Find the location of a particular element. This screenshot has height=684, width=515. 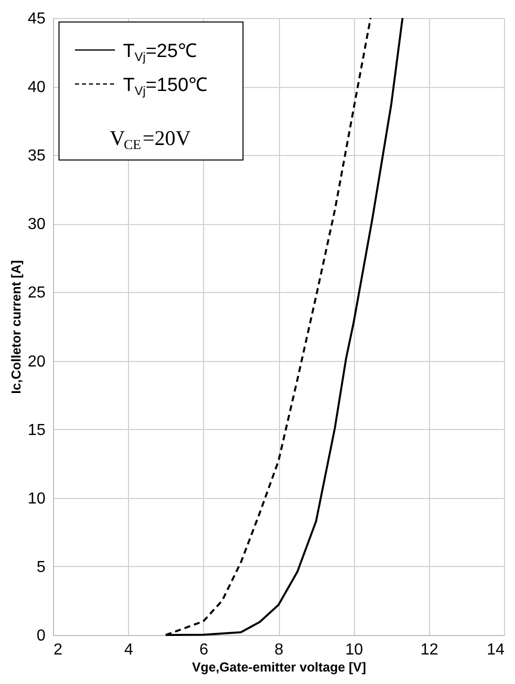

y-tick-label: 45 is located at coordinates (37, 19).